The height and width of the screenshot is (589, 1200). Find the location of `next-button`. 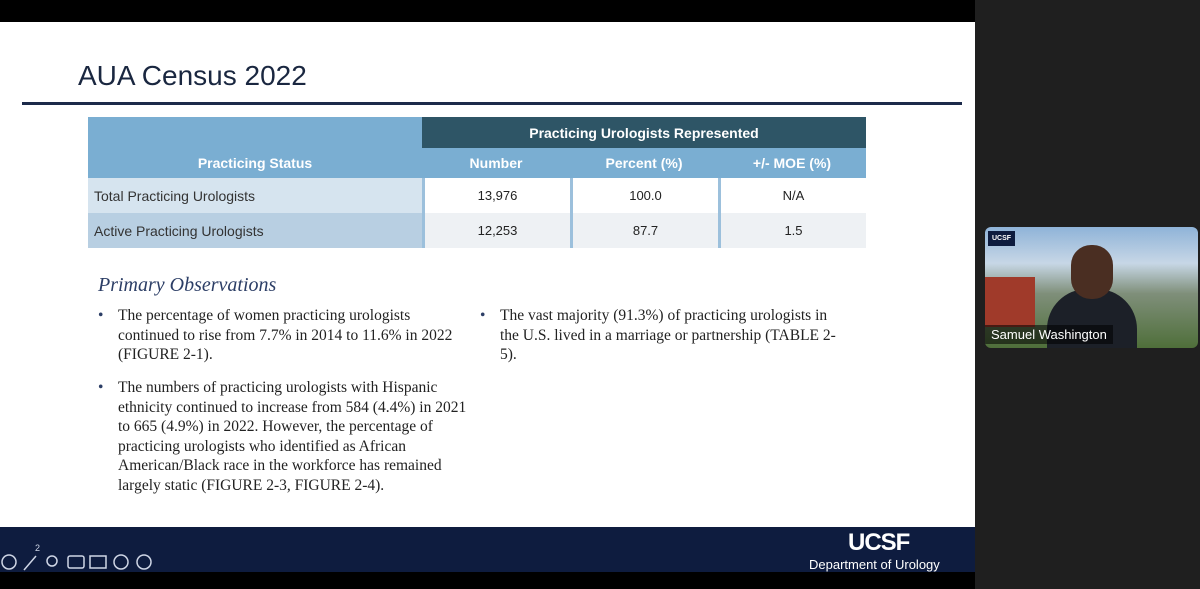

next-button is located at coordinates (144, 562).